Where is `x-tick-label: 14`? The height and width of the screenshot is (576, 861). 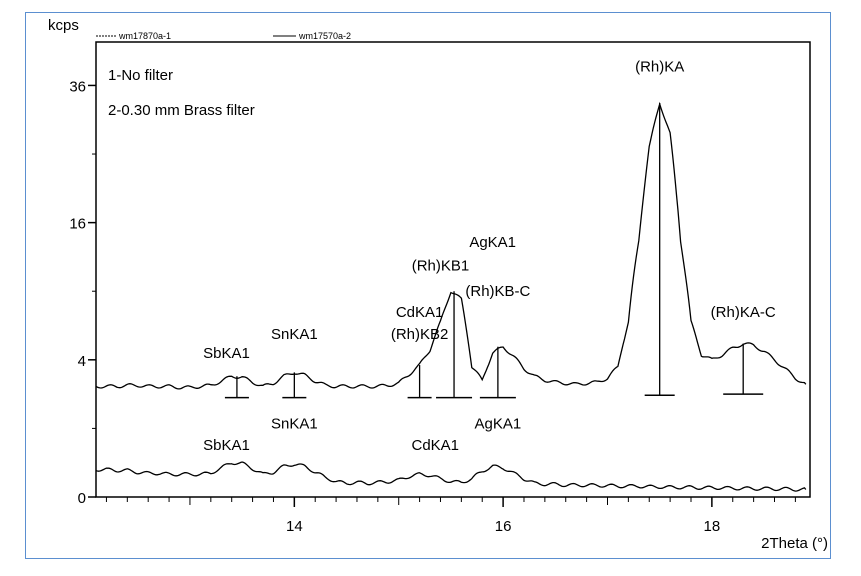
x-tick-label: 14 is located at coordinates (294, 526).